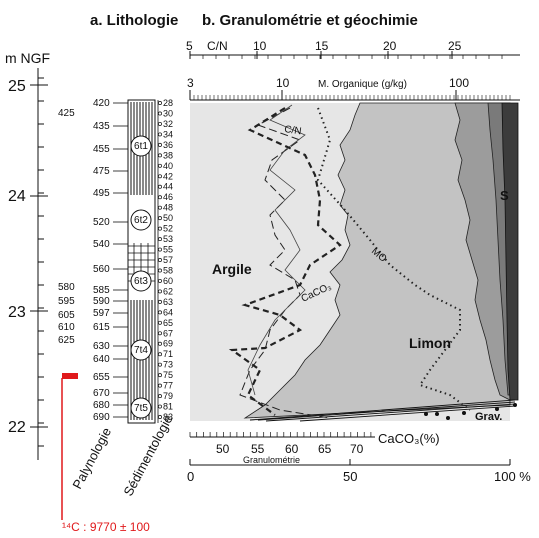 The width and height of the screenshot is (539, 538). I want to click on cn-tick-20: 20, so click(390, 46).